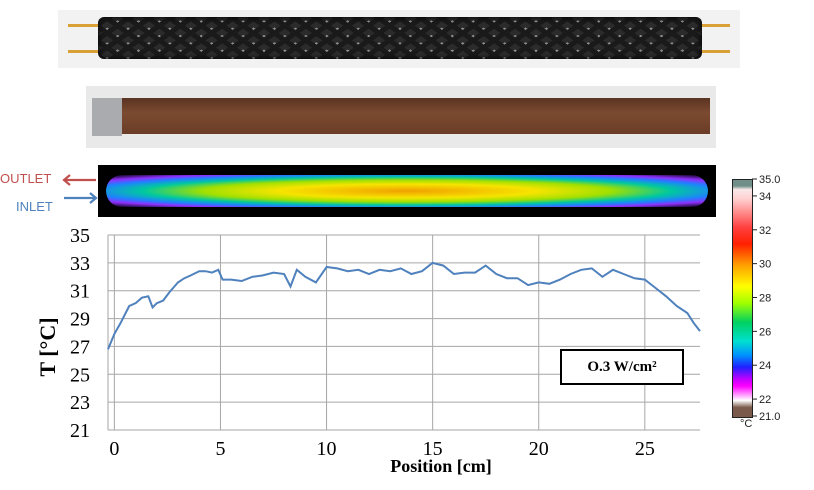 This screenshot has width=814, height=490. What do you see at coordinates (34, 206) in the screenshot?
I see `inlet-label: INLET` at bounding box center [34, 206].